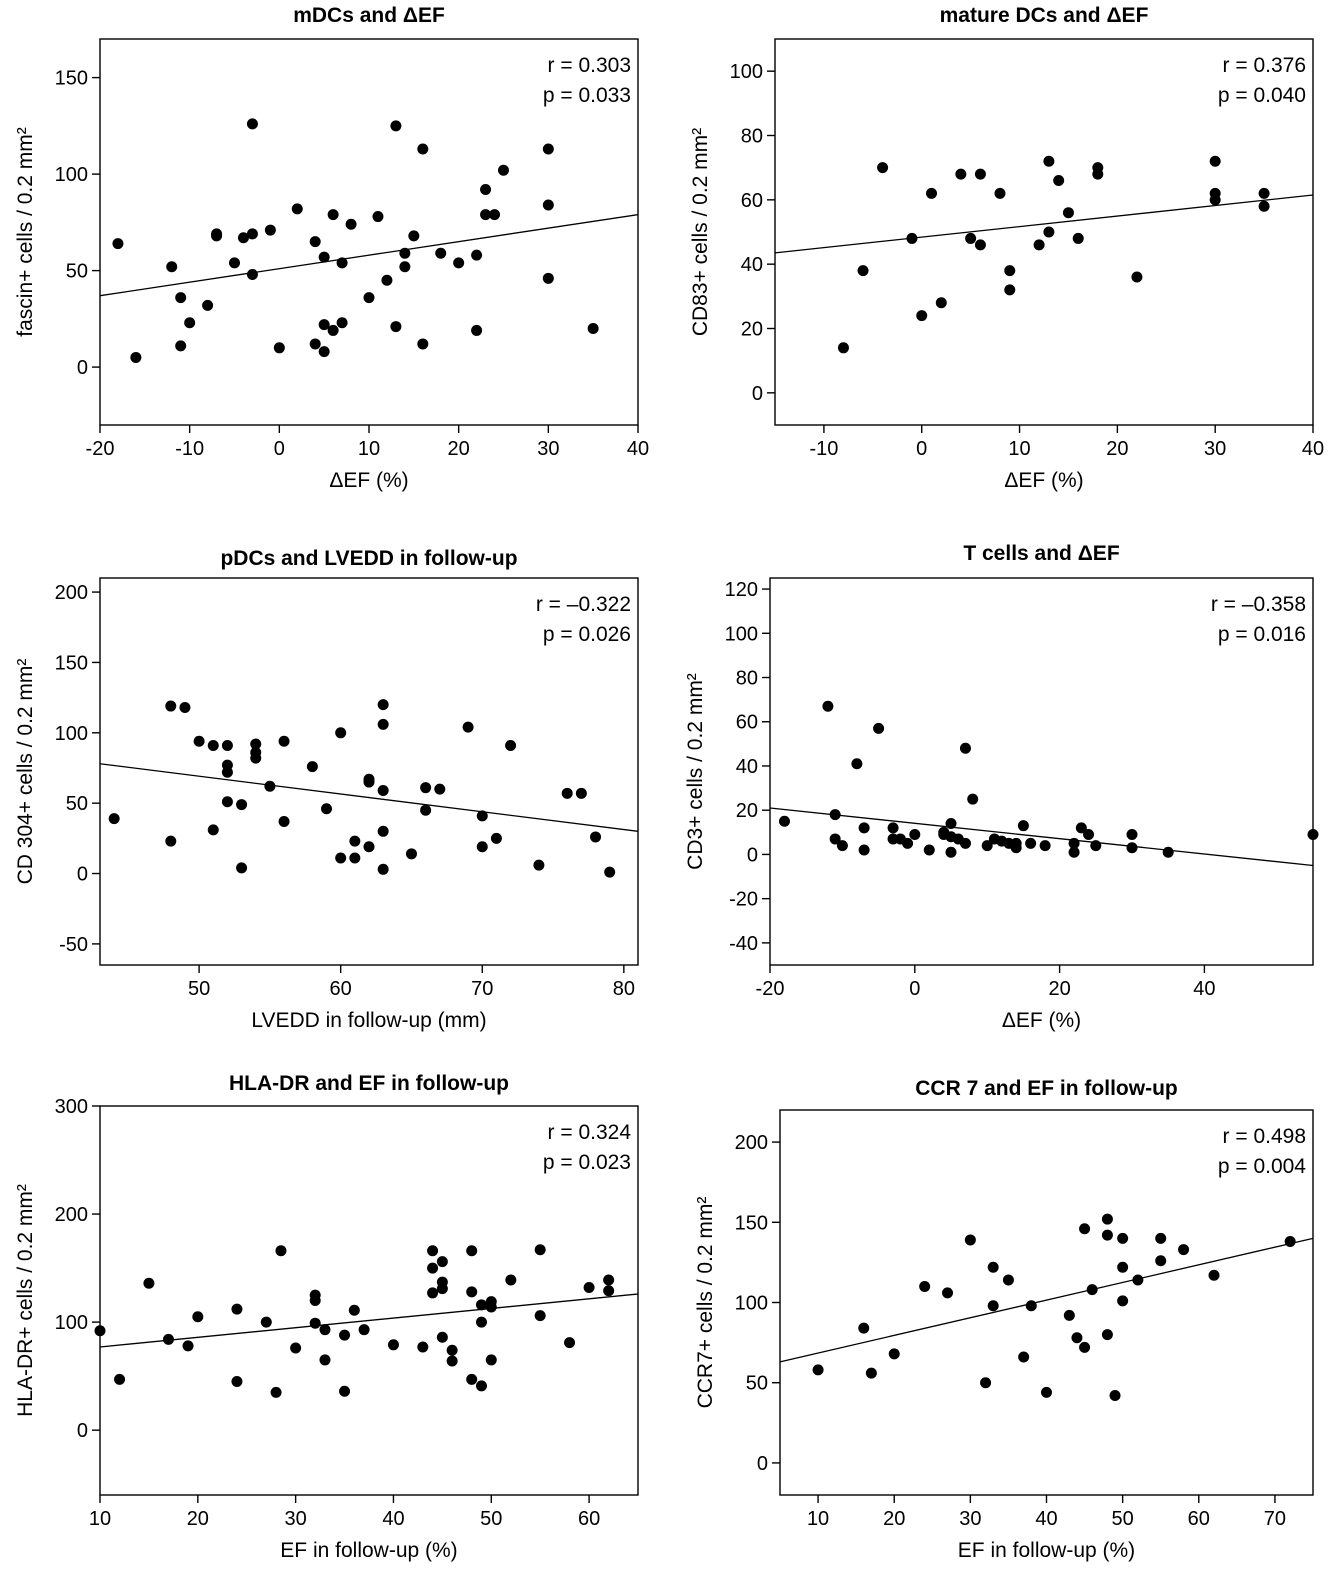 This screenshot has width=1337, height=1570. Describe the element at coordinates (1264, 65) in the screenshot. I see `correlation-r: r = 0.376` at that location.